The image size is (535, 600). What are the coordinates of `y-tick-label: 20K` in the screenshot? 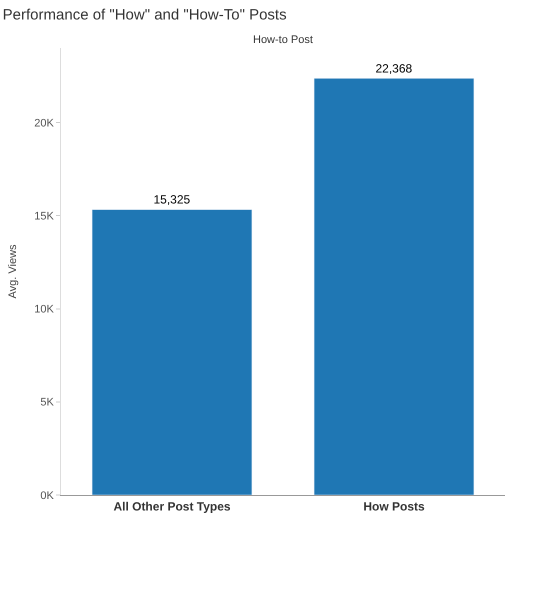 It's located at (44, 123).